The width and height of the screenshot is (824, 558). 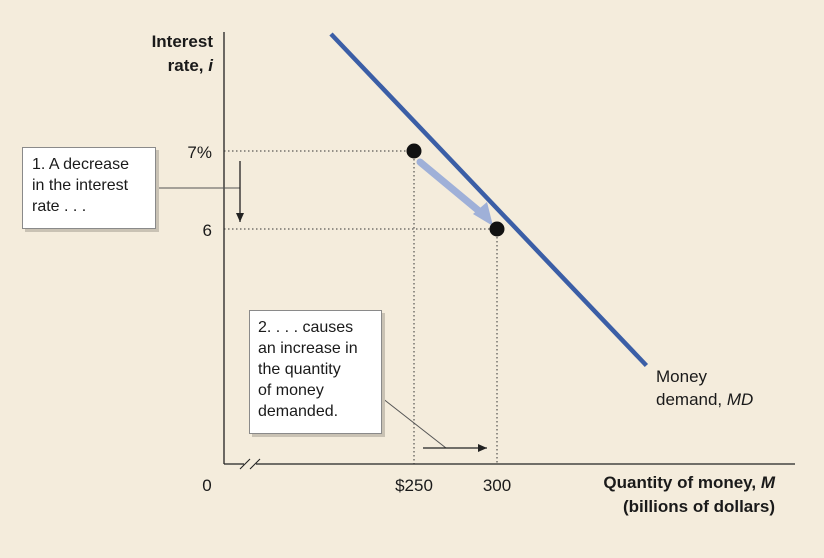 I want to click on annotation-line: rate . . ., so click(x=59, y=206).